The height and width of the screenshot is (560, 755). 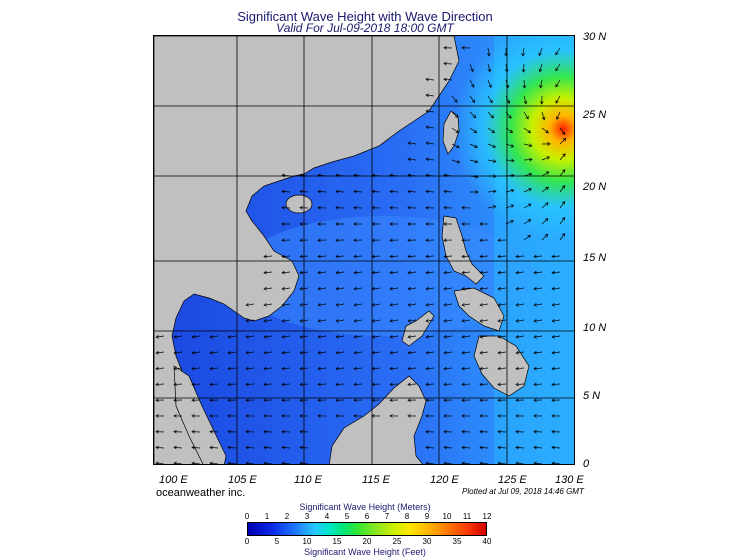 I want to click on lon-label-130e: 130 E, so click(x=569, y=480).